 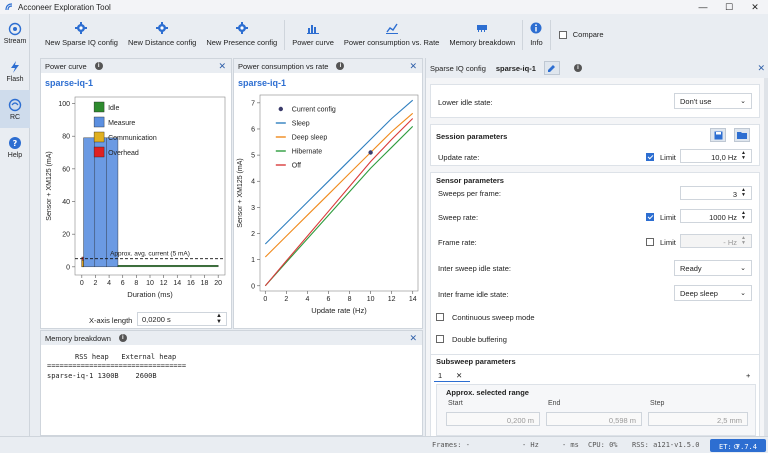 I want to click on subsweep-parameters-title: Subsweep parameters, so click(x=476, y=361).